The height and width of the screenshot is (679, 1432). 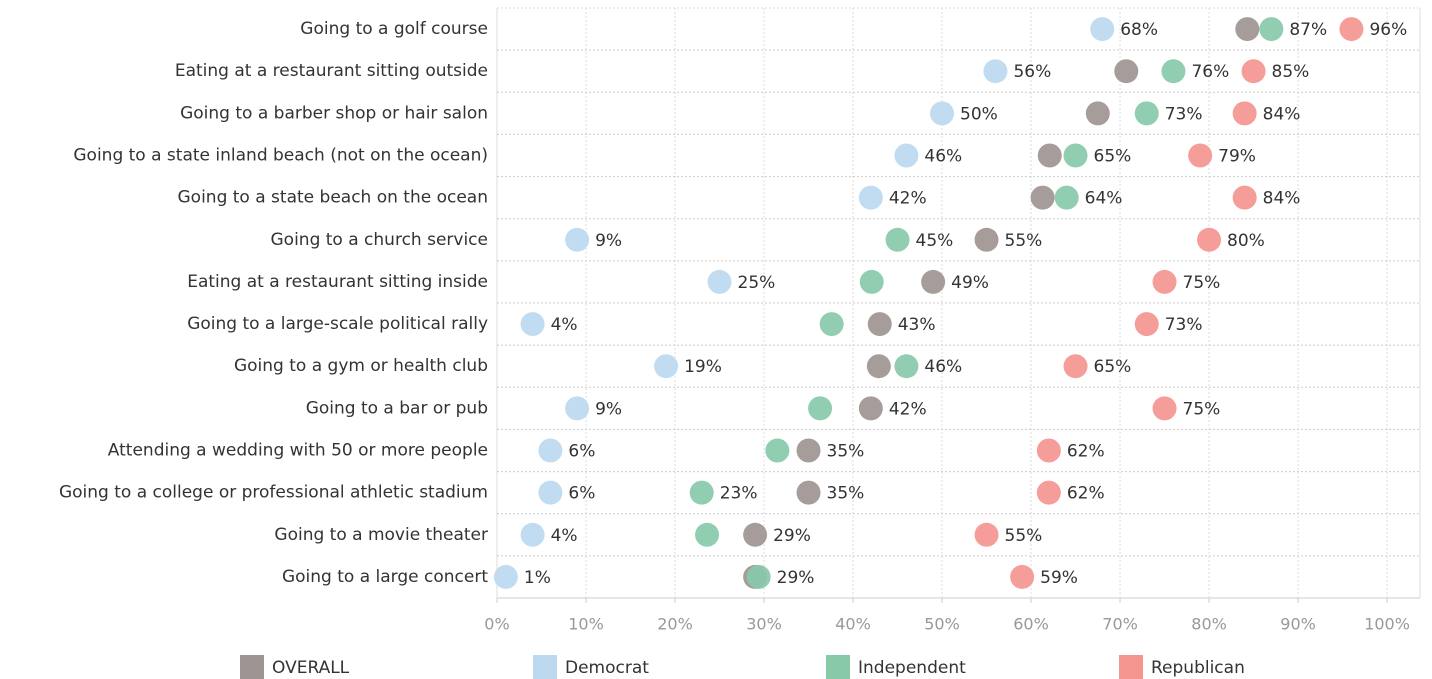 I want to click on category-label: Going to a gym or health club, so click(x=361, y=366).